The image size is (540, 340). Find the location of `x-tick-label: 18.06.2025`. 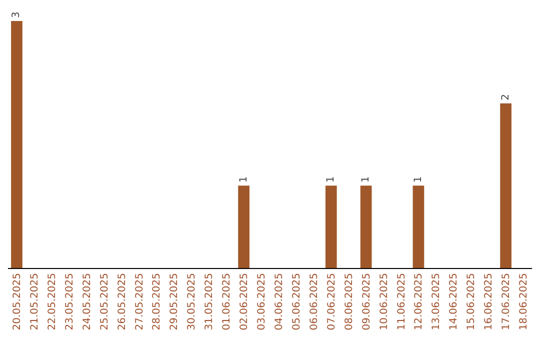

x-tick-label: 18.06.2025 is located at coordinates (524, 301).